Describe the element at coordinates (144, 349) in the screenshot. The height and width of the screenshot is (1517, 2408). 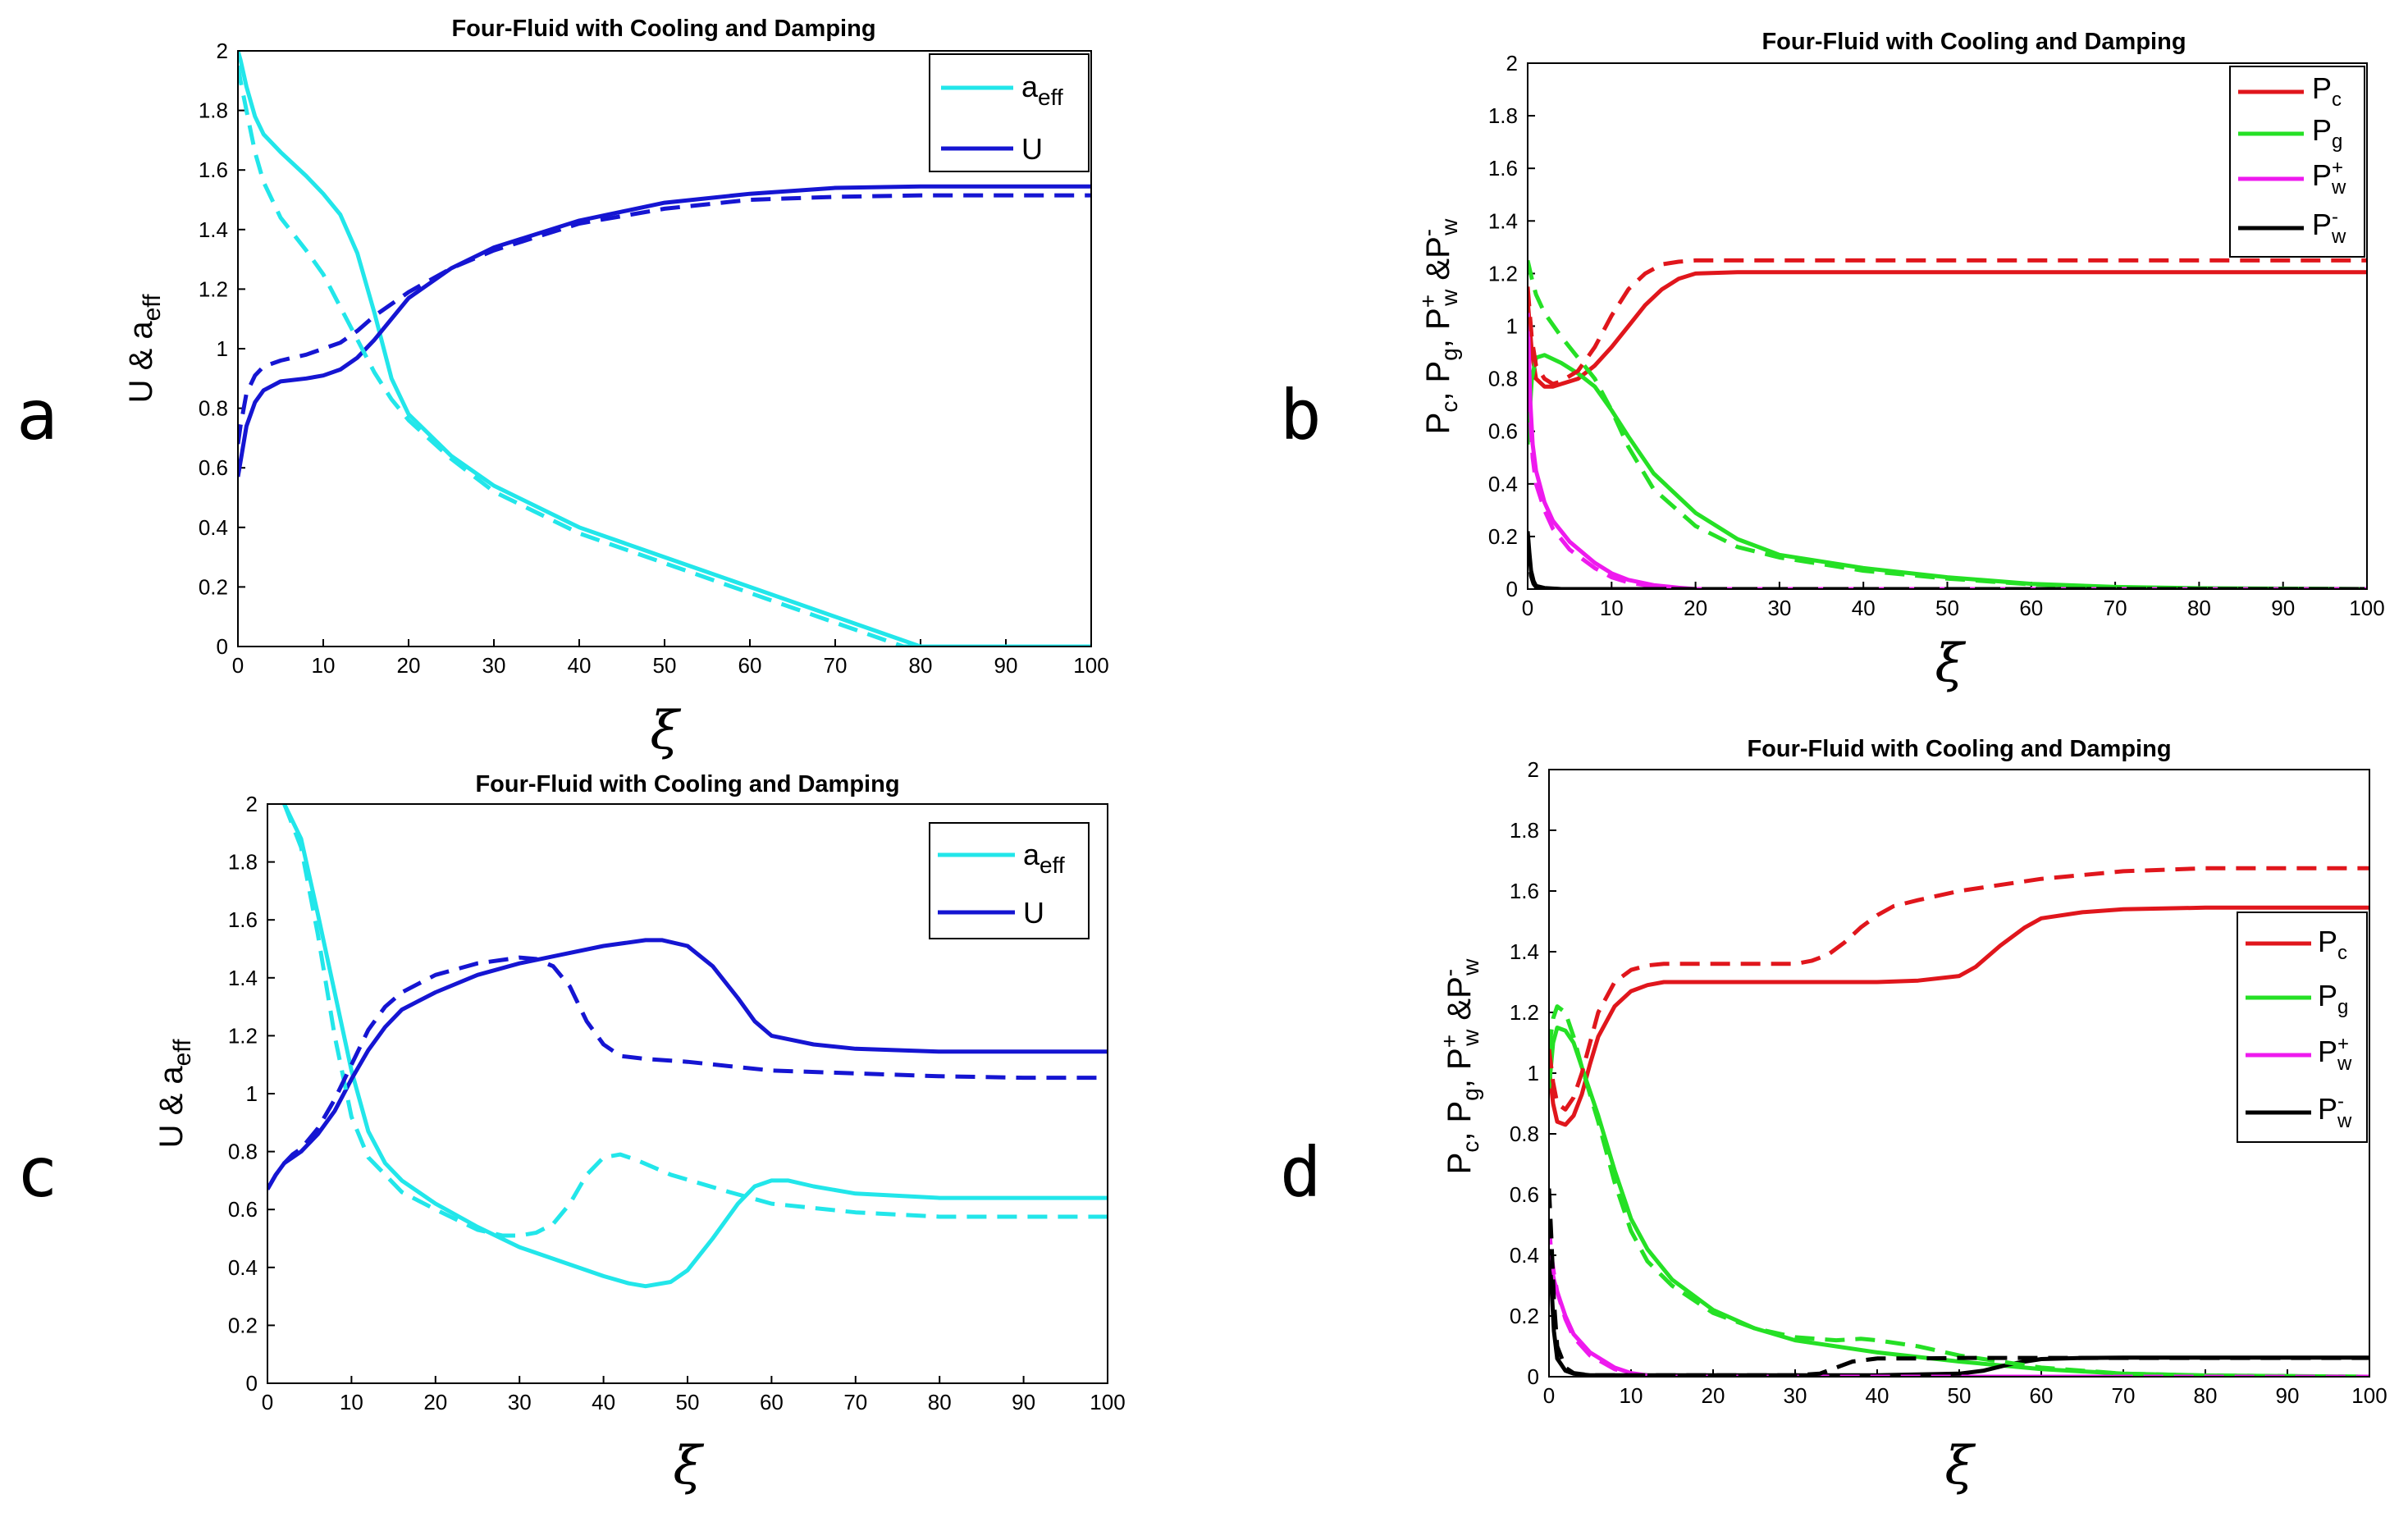
I see `y-axis-label-a: U & aeff` at that location.